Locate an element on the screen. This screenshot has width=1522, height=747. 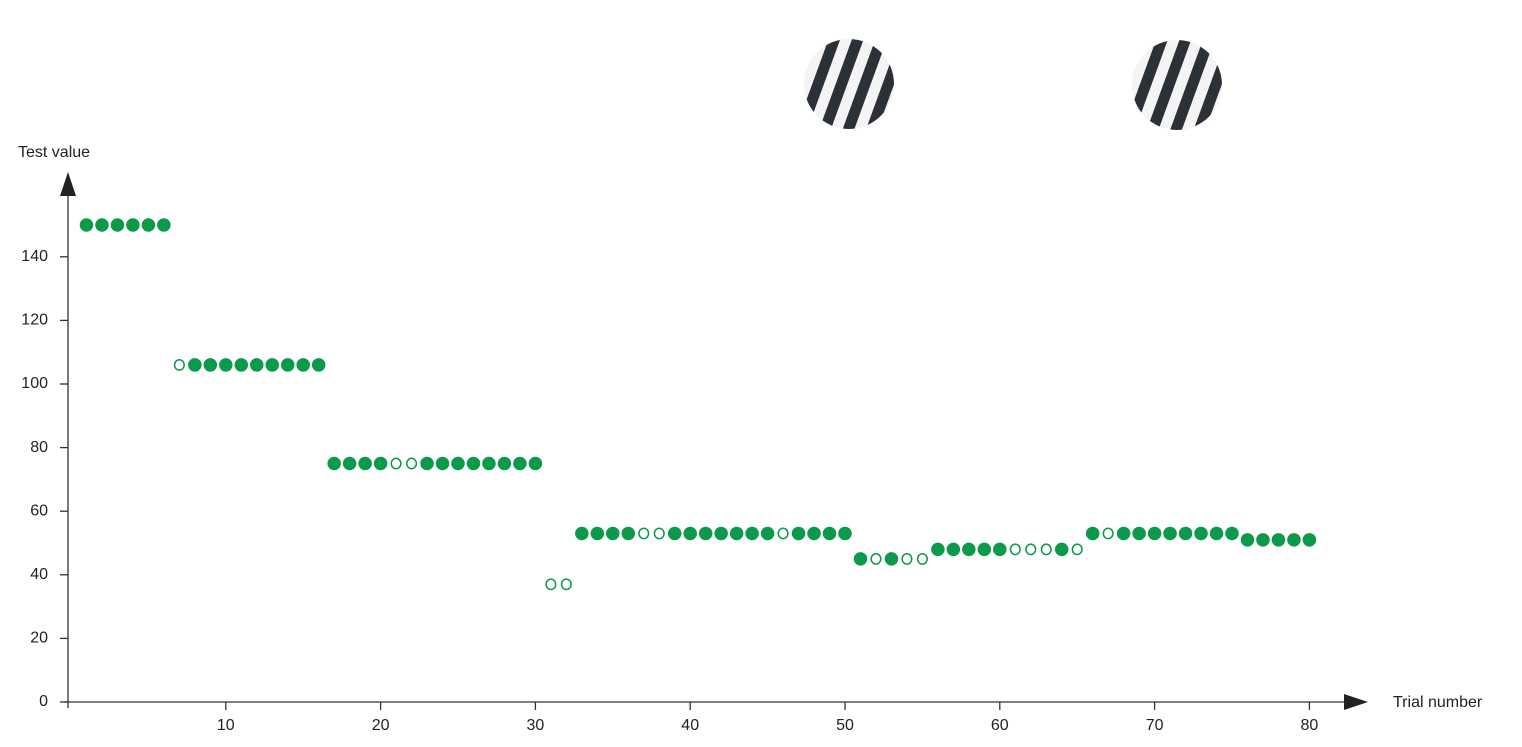
x-tick-label: 30 is located at coordinates (536, 725).